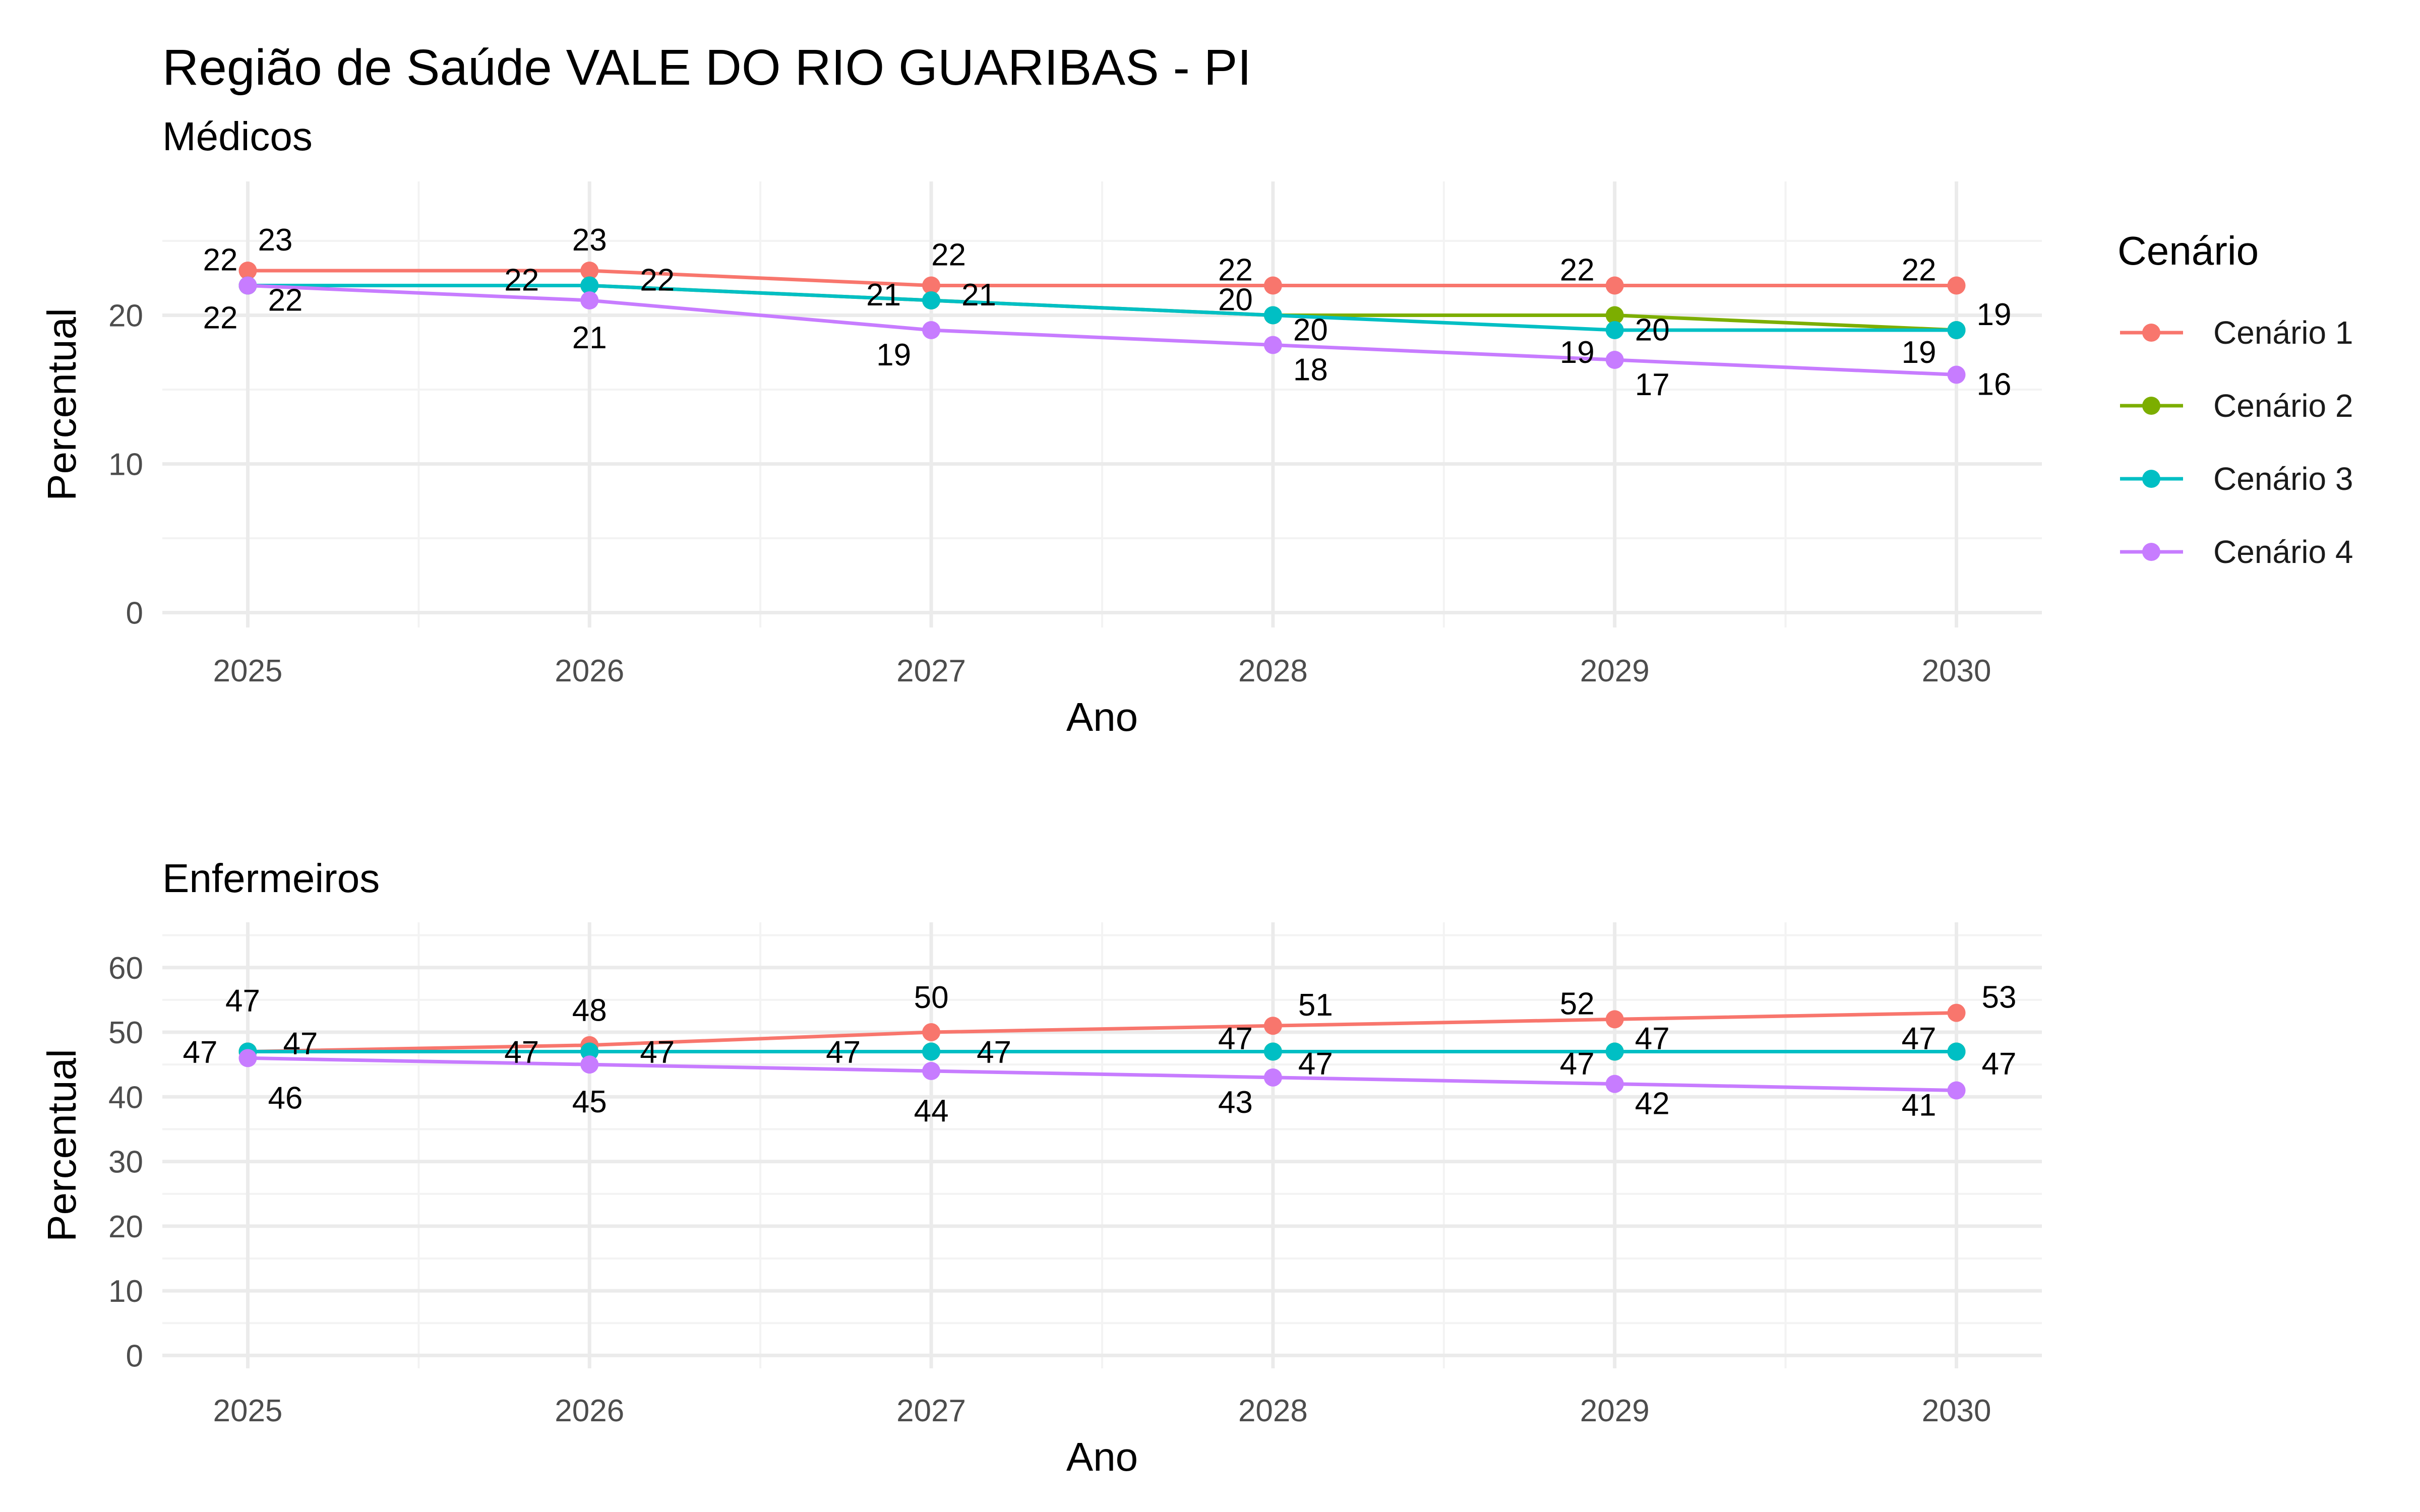 The height and width of the screenshot is (1512, 2420). Describe the element at coordinates (1315, 1006) in the screenshot. I see `data-label: 51` at that location.